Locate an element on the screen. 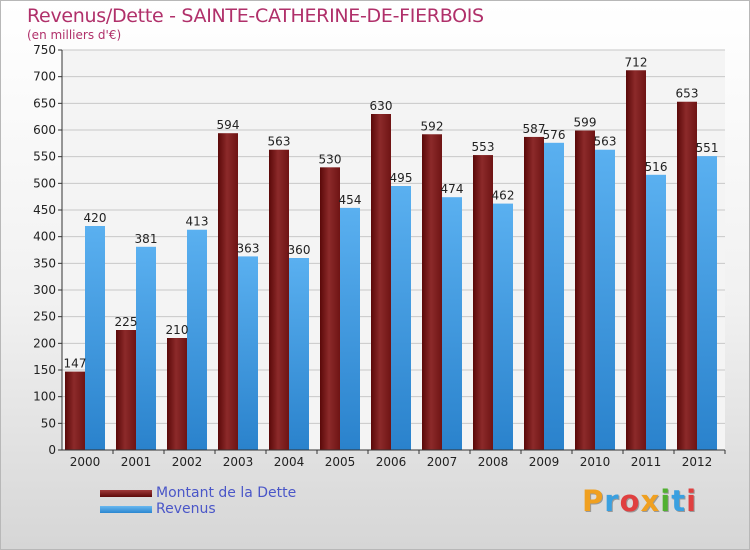  data-label-revenus-2010: 563 is located at coordinates (605, 142).